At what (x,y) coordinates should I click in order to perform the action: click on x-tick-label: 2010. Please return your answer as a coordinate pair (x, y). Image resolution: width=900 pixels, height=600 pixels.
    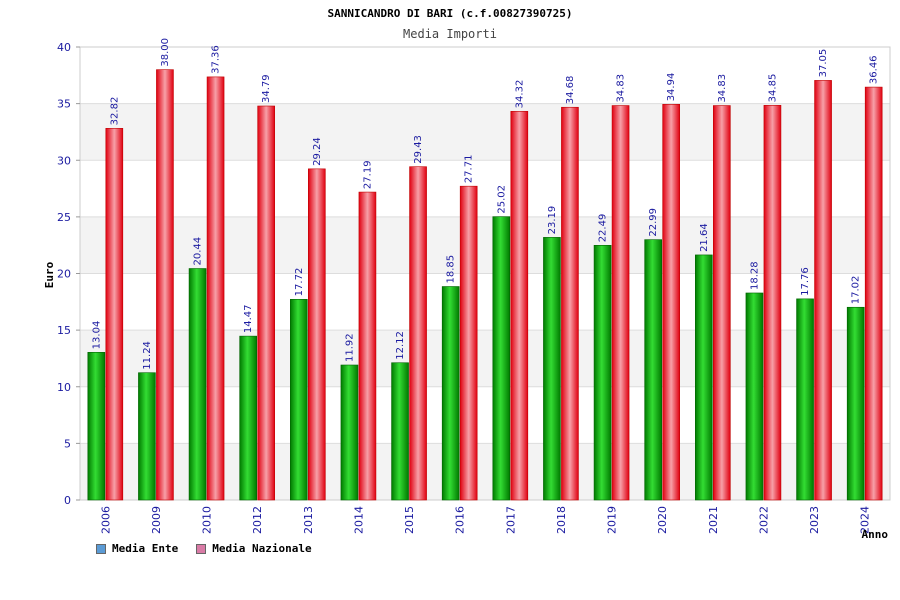
    Looking at the image, I should click on (207, 520).